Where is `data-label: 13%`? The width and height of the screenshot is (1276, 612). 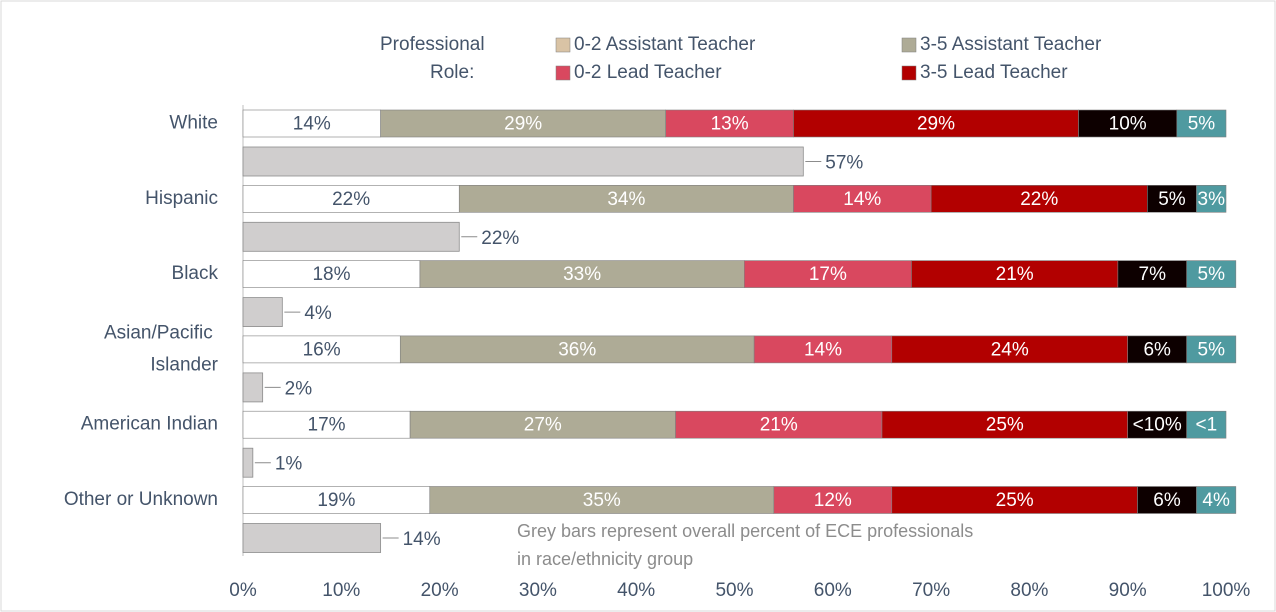
data-label: 13% is located at coordinates (730, 124).